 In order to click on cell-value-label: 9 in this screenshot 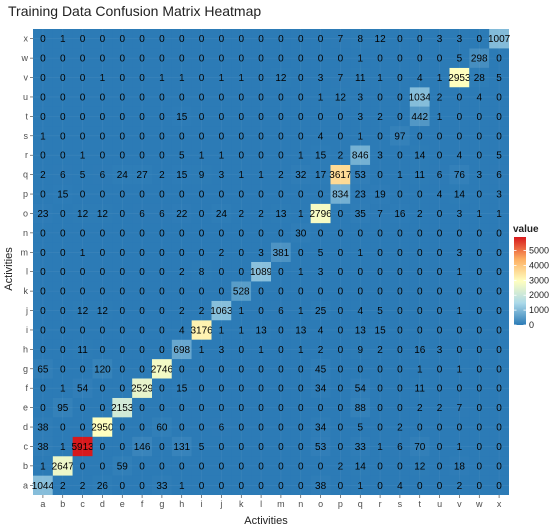, I will do `click(360, 350)`.